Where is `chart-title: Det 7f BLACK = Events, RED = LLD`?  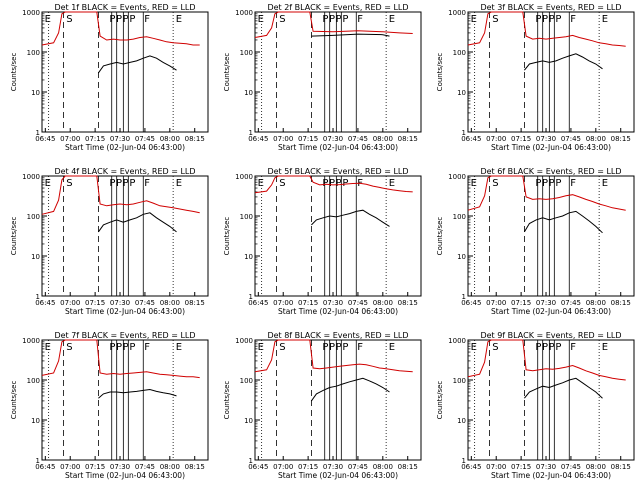 chart-title: Det 7f BLACK = Events, RED = LLD is located at coordinates (124, 335).